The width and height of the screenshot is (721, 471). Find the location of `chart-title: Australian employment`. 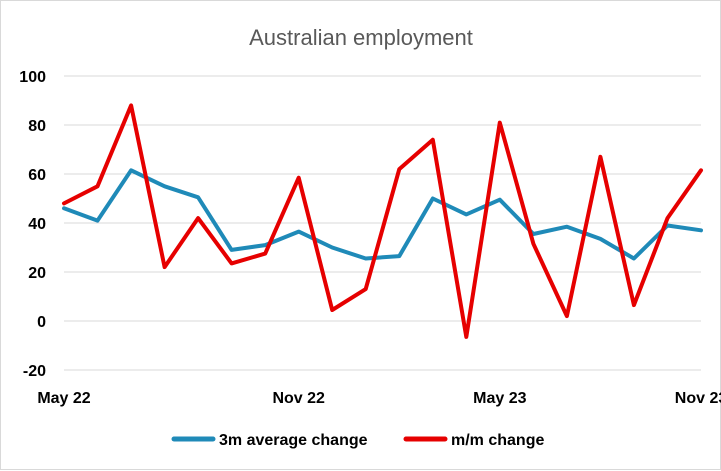

chart-title: Australian employment is located at coordinates (361, 37).